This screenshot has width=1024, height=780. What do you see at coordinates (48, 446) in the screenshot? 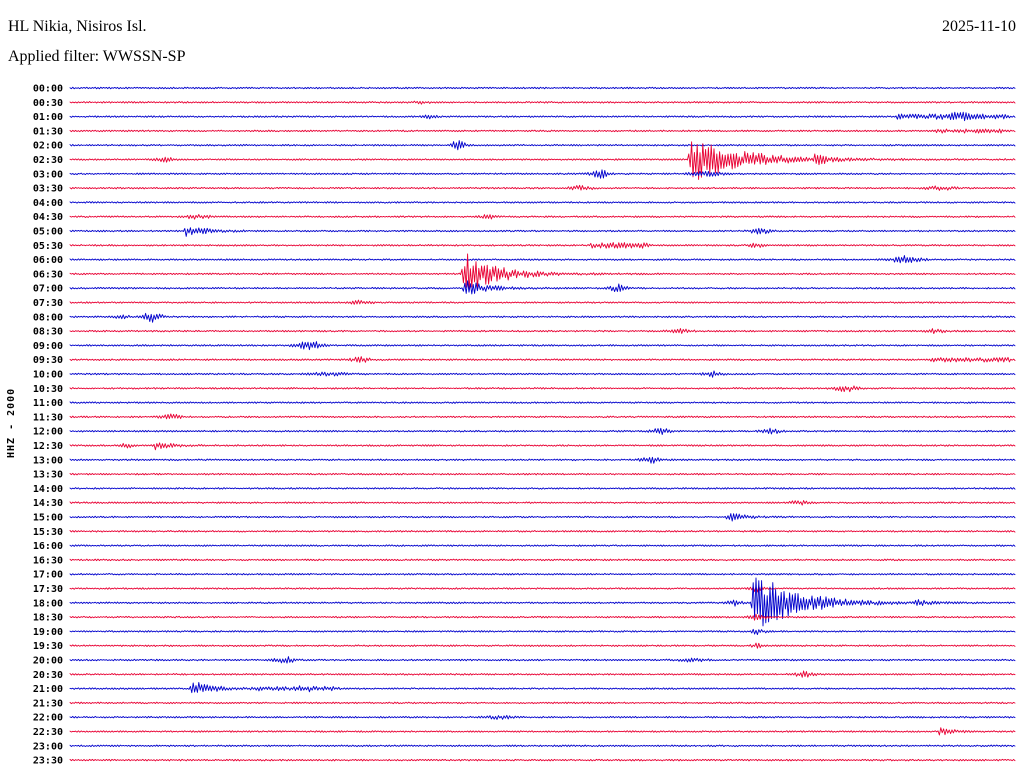
I see `trace-time-label: 12:30` at bounding box center [48, 446].